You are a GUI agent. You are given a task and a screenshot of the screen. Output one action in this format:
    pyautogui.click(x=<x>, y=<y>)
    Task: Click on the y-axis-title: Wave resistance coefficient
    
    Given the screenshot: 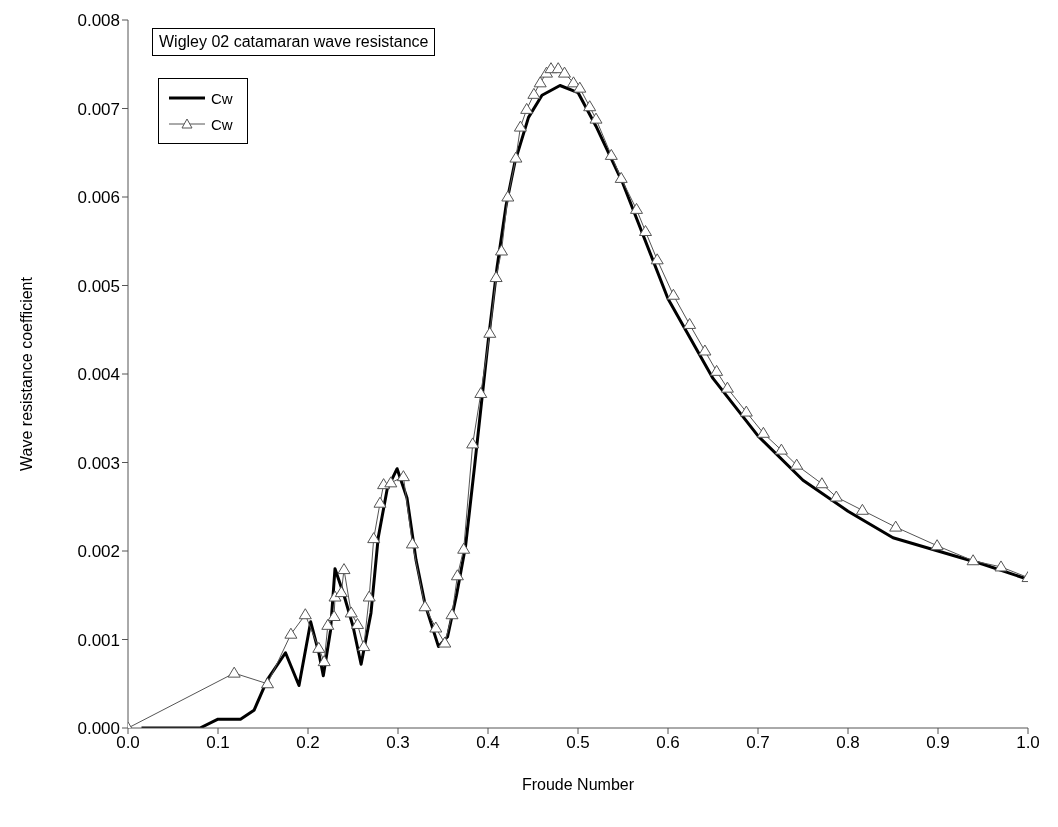 What is the action you would take?
    pyautogui.click(x=26, y=373)
    